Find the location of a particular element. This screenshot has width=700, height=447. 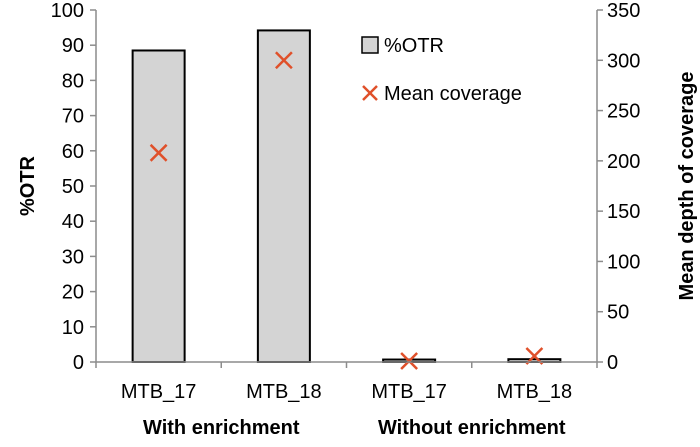

y2-tick-label: 150 is located at coordinates (623, 212).